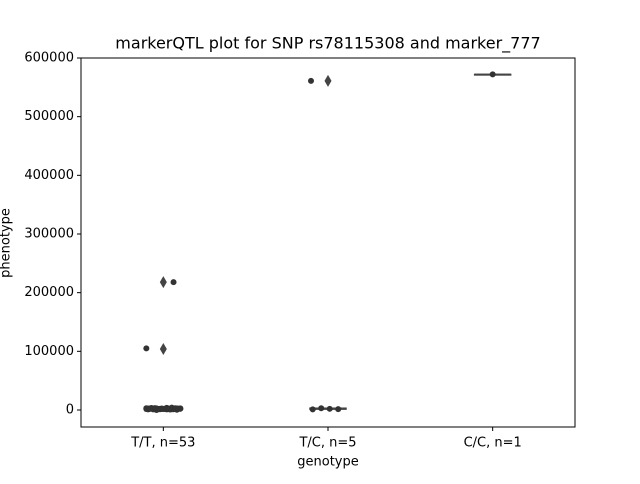 This screenshot has height=484, width=640. What do you see at coordinates (49, 175) in the screenshot?
I see `y-tick-label: 400000` at bounding box center [49, 175].